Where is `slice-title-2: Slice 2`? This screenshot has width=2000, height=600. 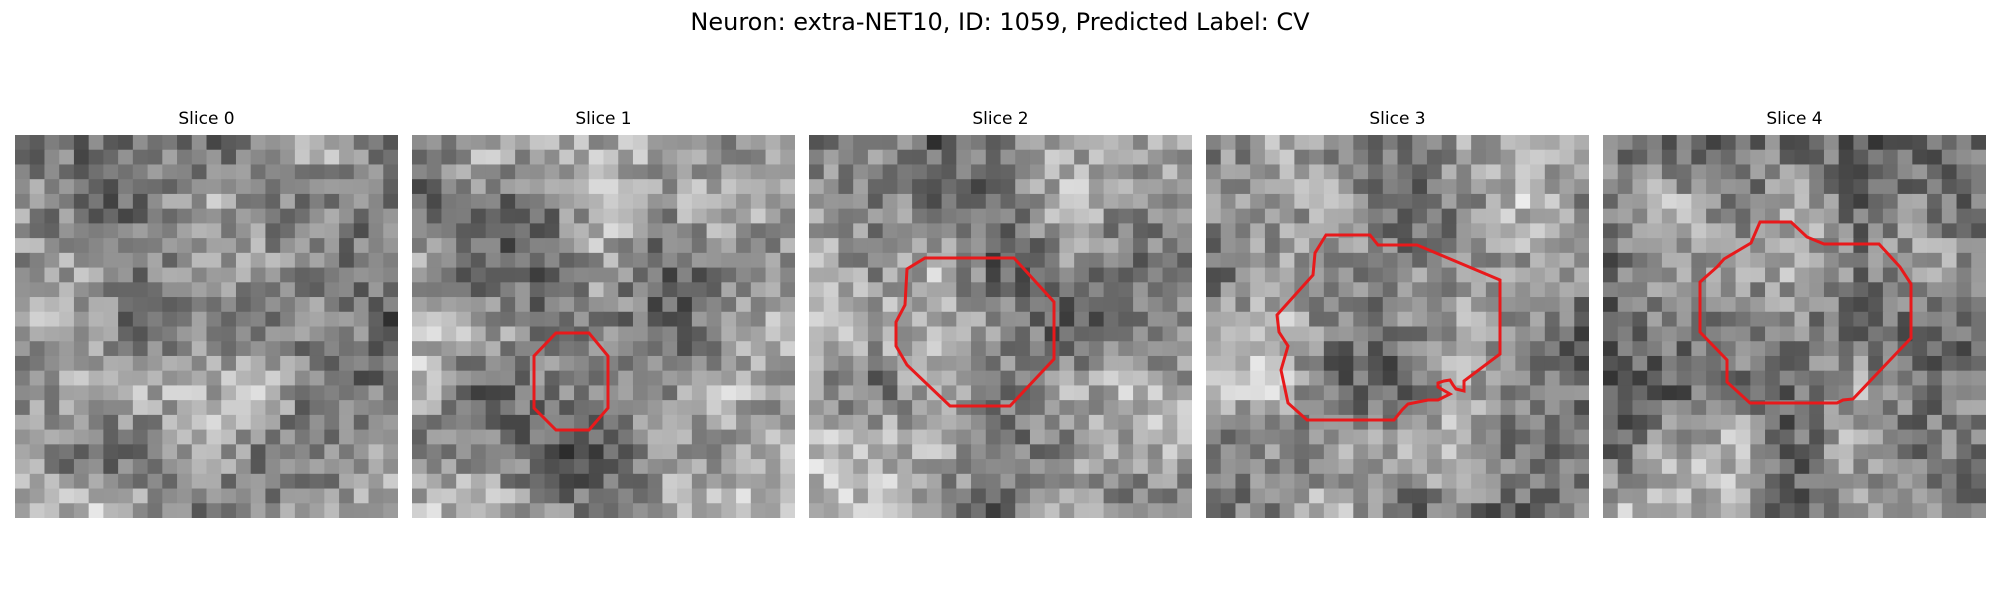
slice-title-2: Slice 2 is located at coordinates (1000, 119).